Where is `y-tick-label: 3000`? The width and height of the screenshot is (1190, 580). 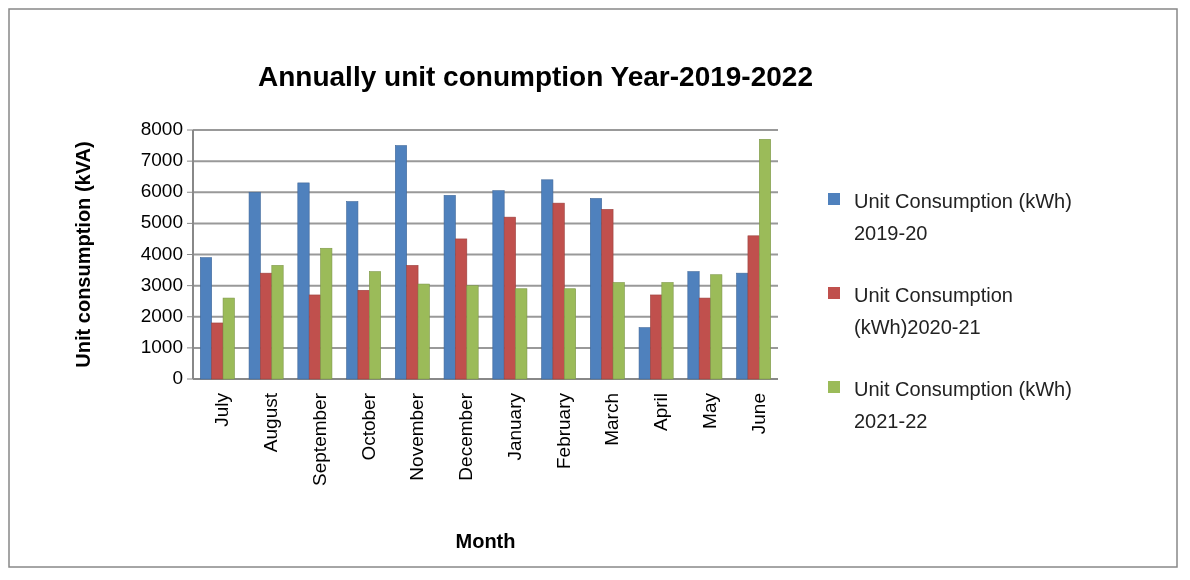 y-tick-label: 3000 is located at coordinates (161, 284).